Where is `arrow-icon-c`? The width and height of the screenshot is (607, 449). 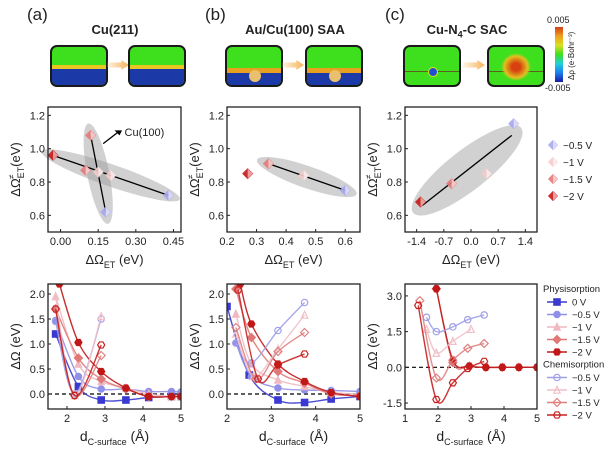
arrow-icon-c is located at coordinates (474, 65).